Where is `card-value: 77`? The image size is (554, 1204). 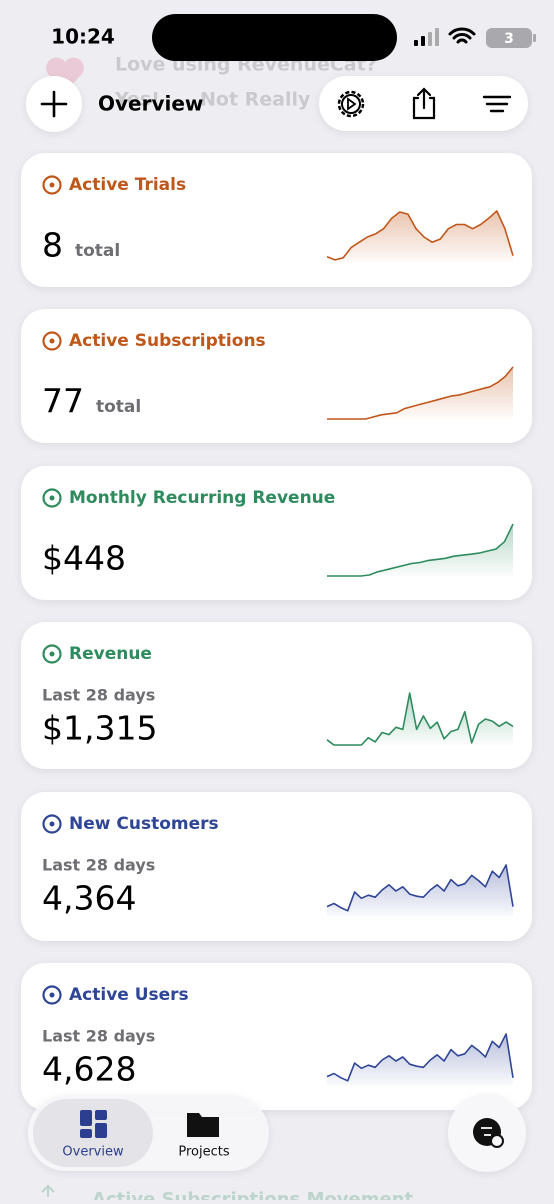
card-value: 77 is located at coordinates (63, 401).